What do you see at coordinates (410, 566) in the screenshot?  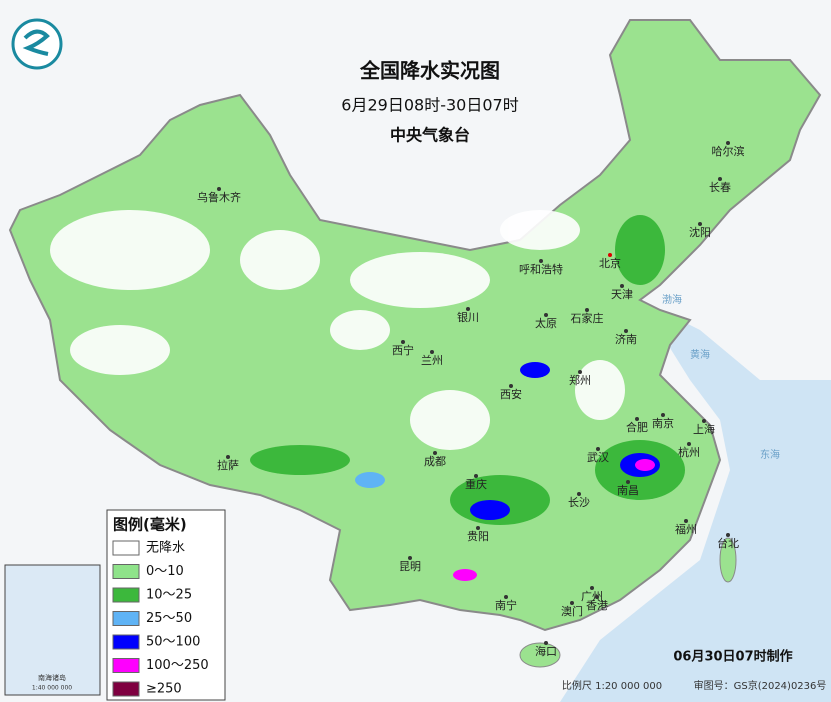 I see `city-label: 昆明` at bounding box center [410, 566].